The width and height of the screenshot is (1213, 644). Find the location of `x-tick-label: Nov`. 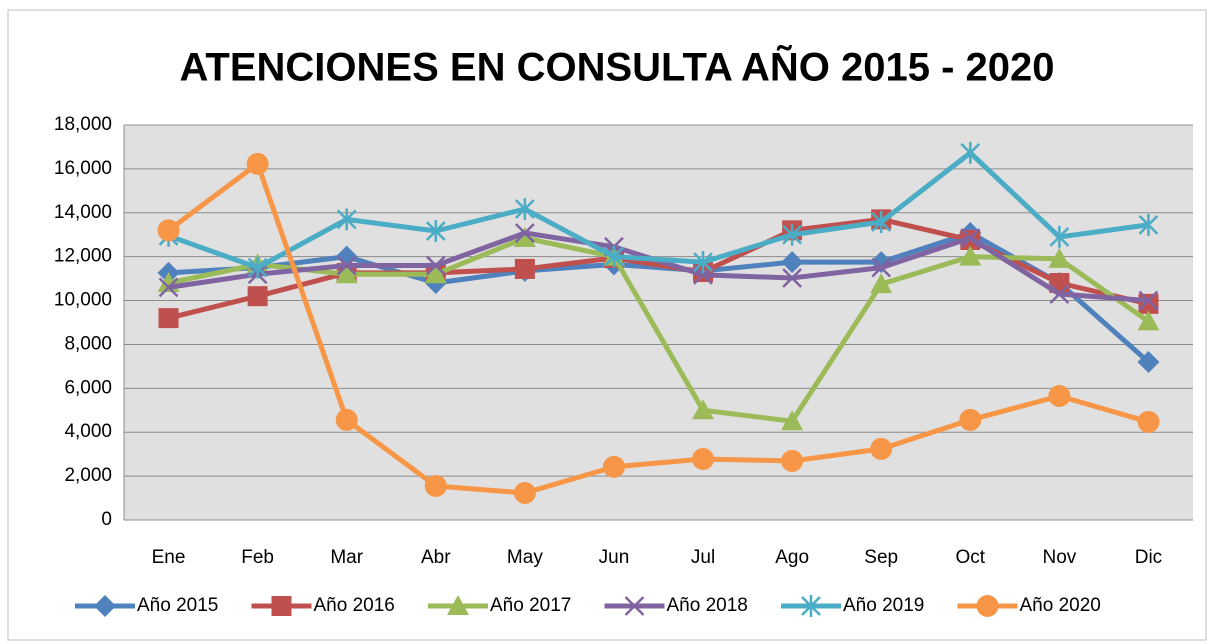

x-tick-label: Nov is located at coordinates (1059, 557).